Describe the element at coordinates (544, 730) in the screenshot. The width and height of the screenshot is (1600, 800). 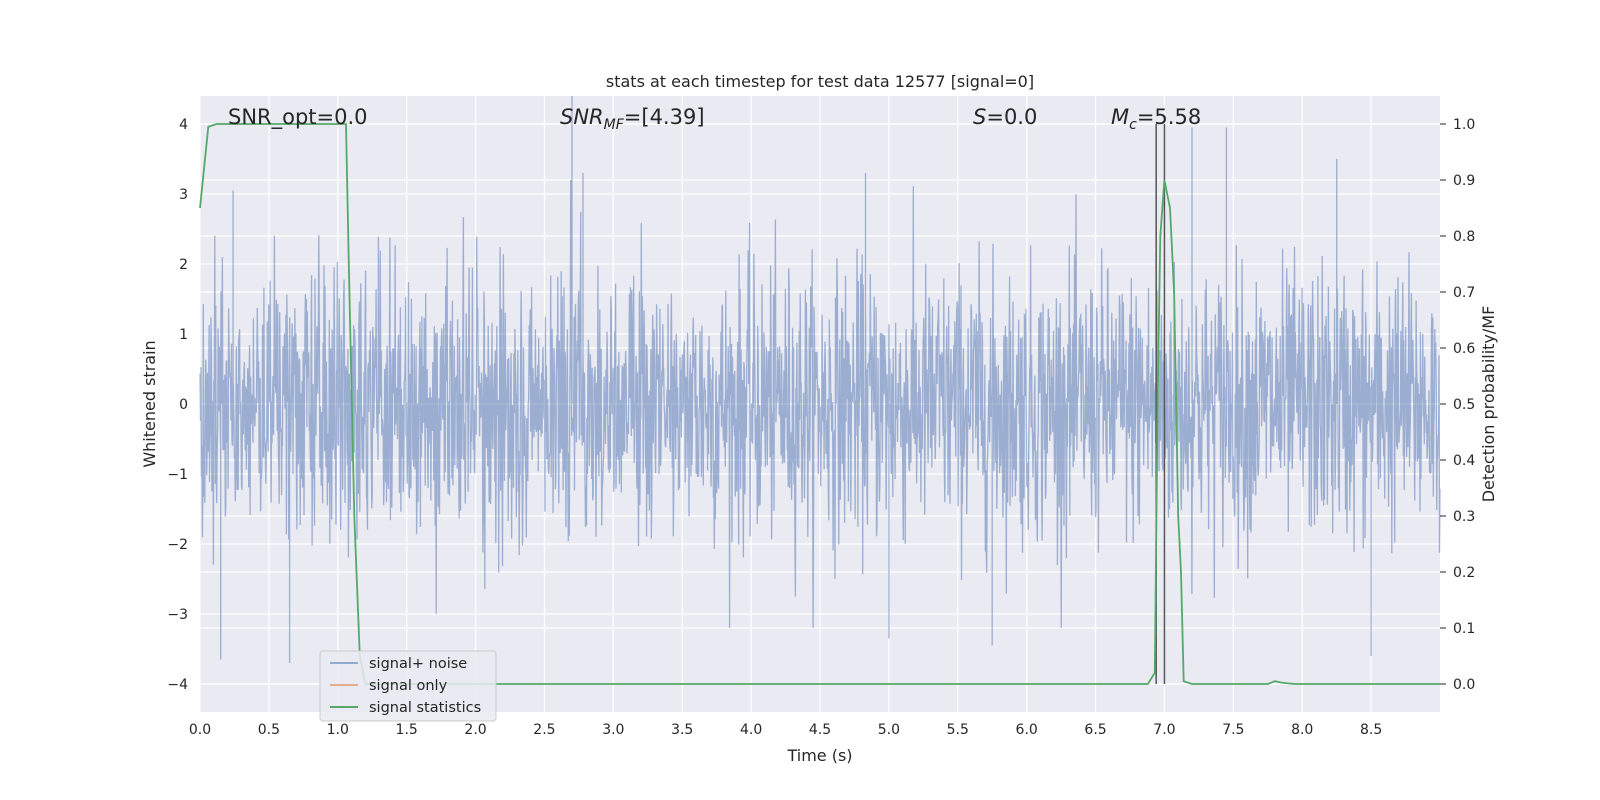
I see `x-tick-label-5: 2.5` at that location.